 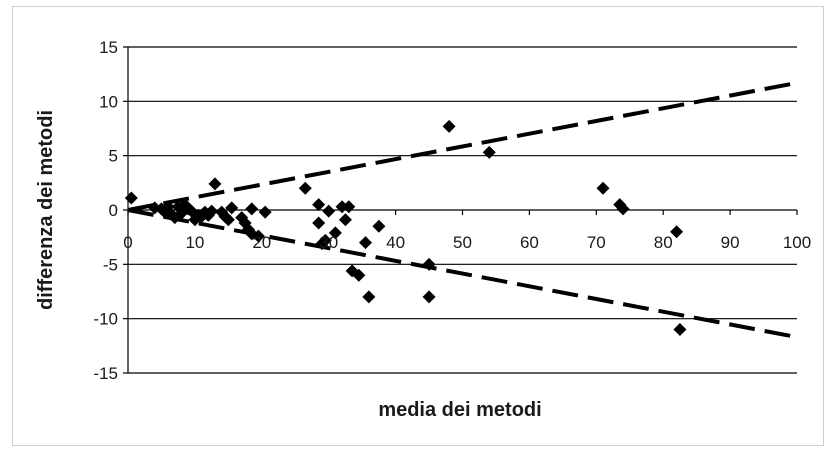 What do you see at coordinates (529, 242) in the screenshot?
I see `x-tick-label: 60` at bounding box center [529, 242].